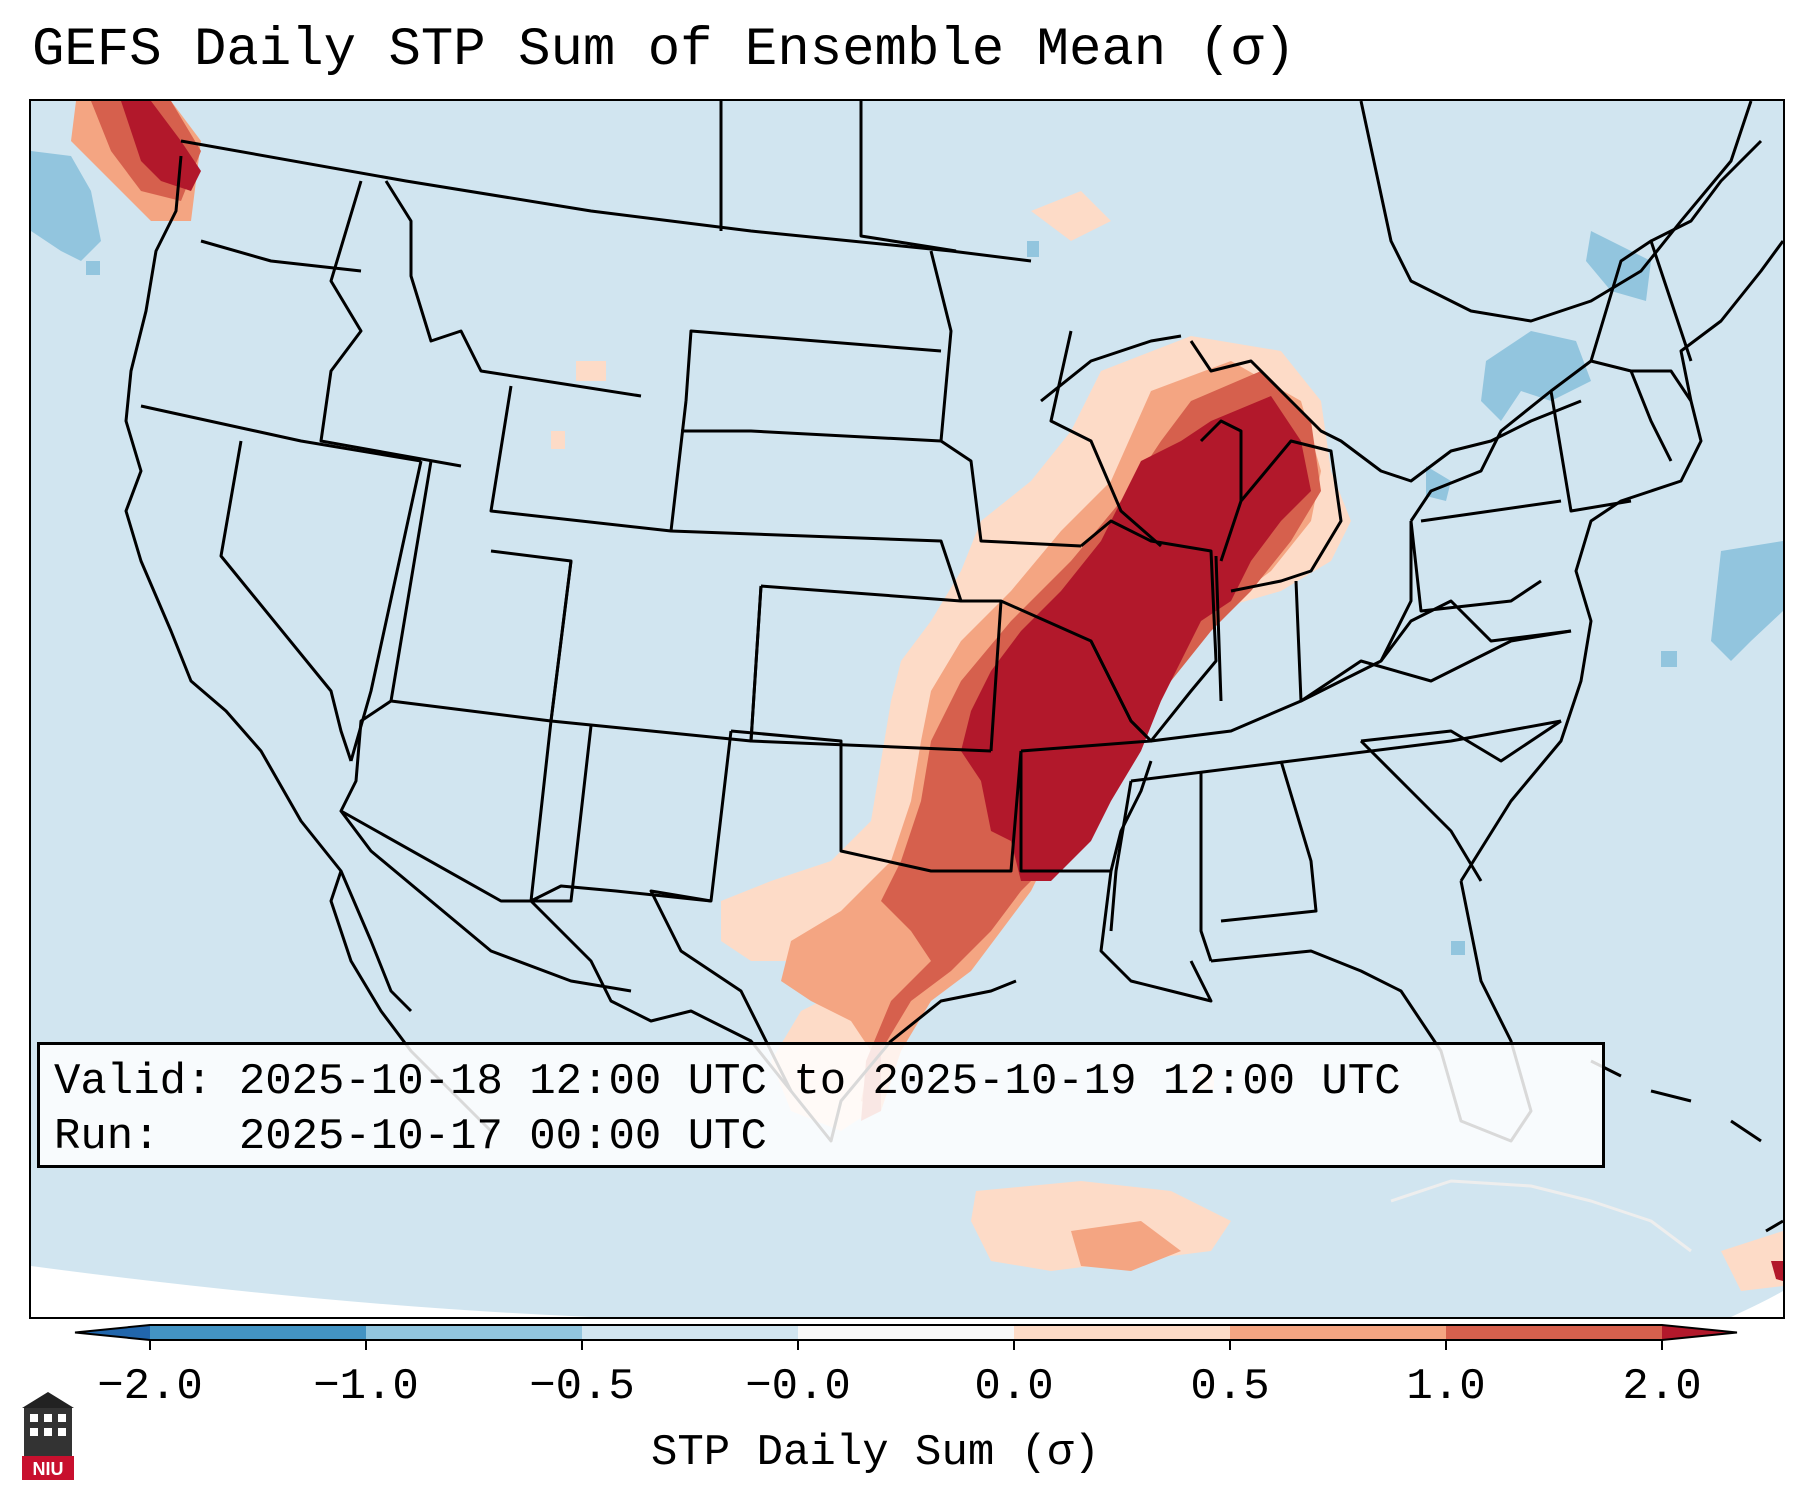 This screenshot has width=1803, height=1506. Describe the element at coordinates (366, 1387) in the screenshot. I see `colorbar-tick-label: −1.0` at that location.